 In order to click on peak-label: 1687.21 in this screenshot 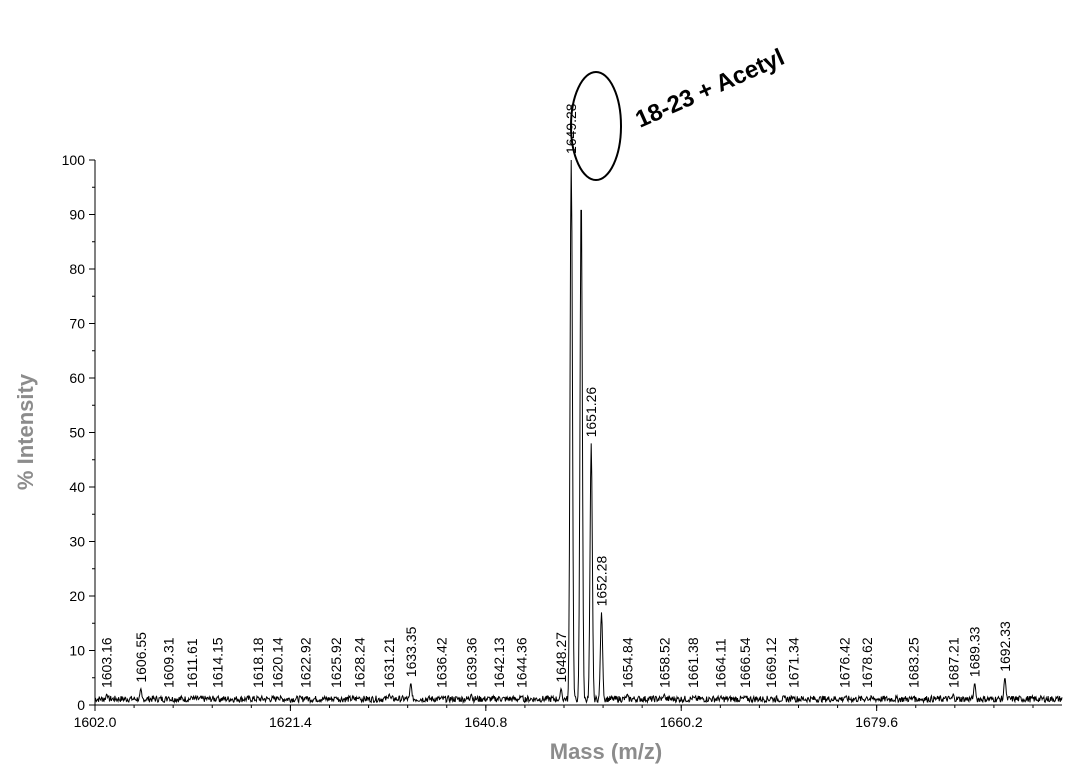, I will do `click(953, 662)`.